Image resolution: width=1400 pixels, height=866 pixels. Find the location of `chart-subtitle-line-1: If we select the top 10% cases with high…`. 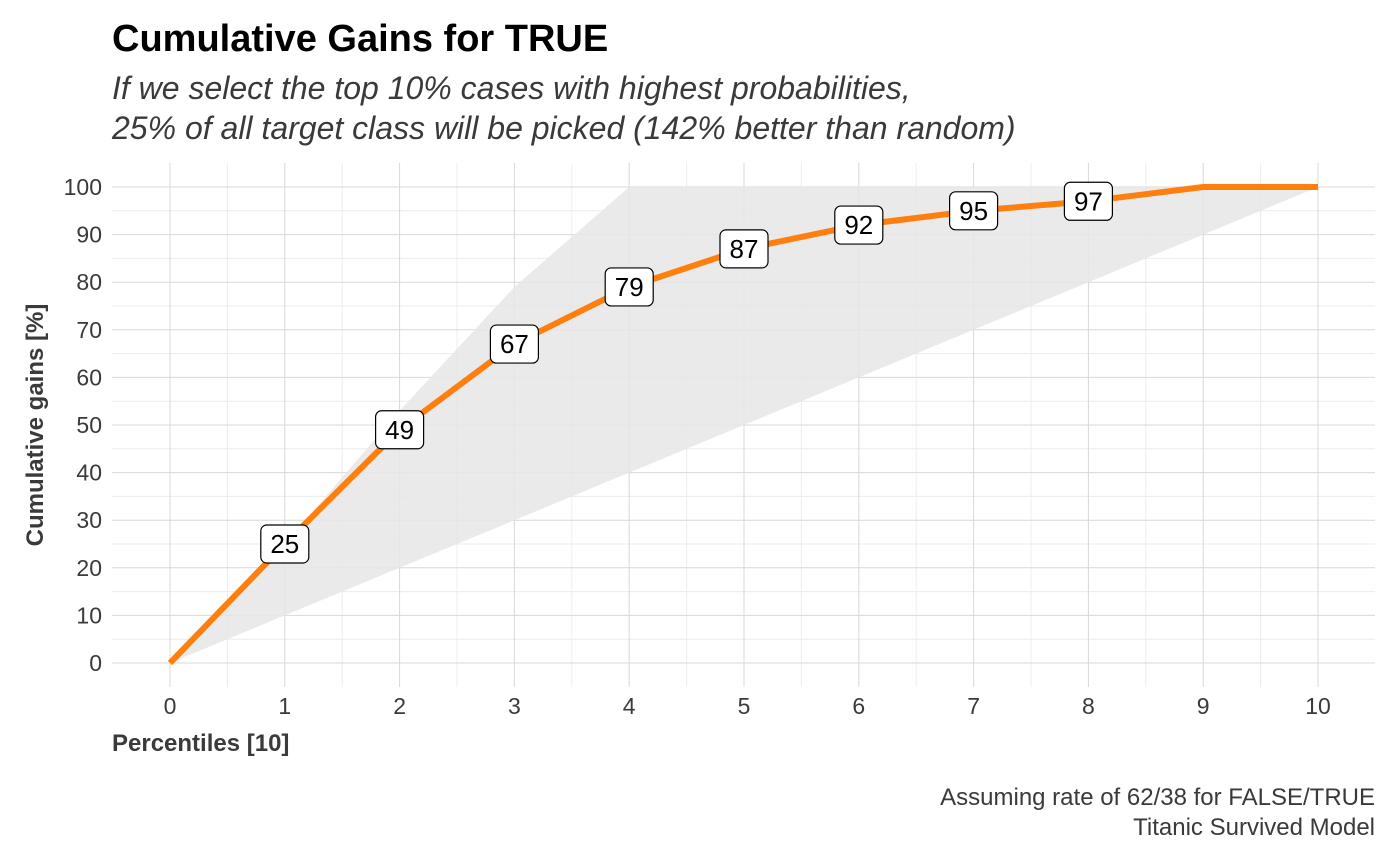

chart-subtitle-line-1: If we select the top 10% cases with high… is located at coordinates (511, 88).